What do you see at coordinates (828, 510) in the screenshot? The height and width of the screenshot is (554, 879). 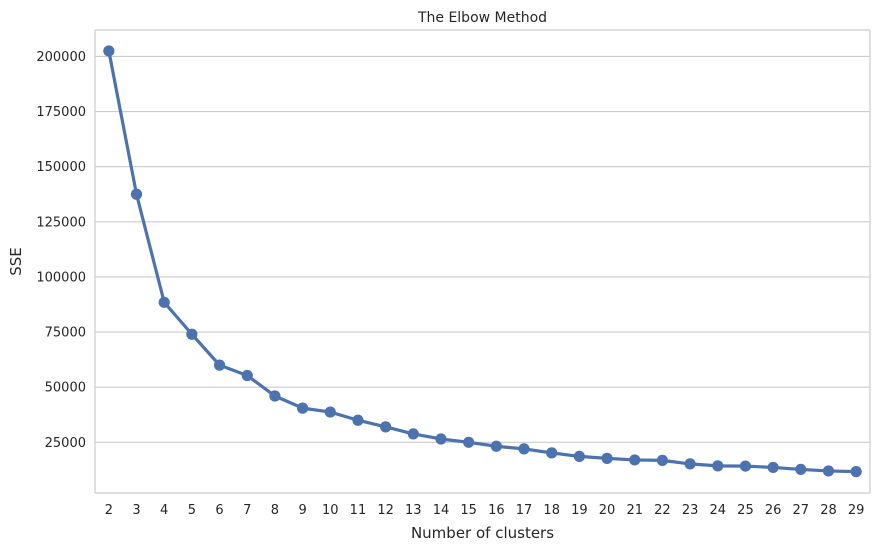 I see `x-tick-label: 28` at bounding box center [828, 510].